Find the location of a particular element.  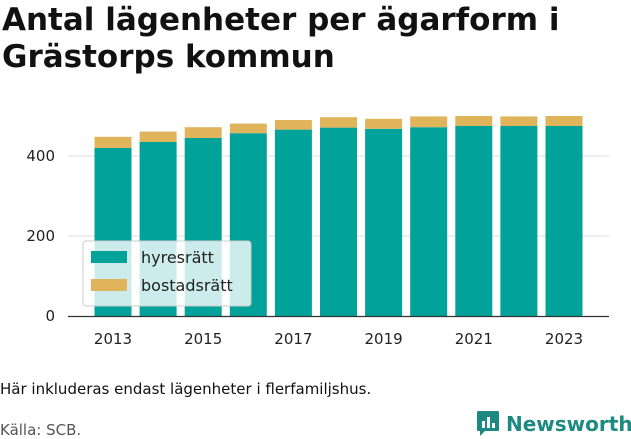

legend-swatch-hyresratt is located at coordinates (109, 257).